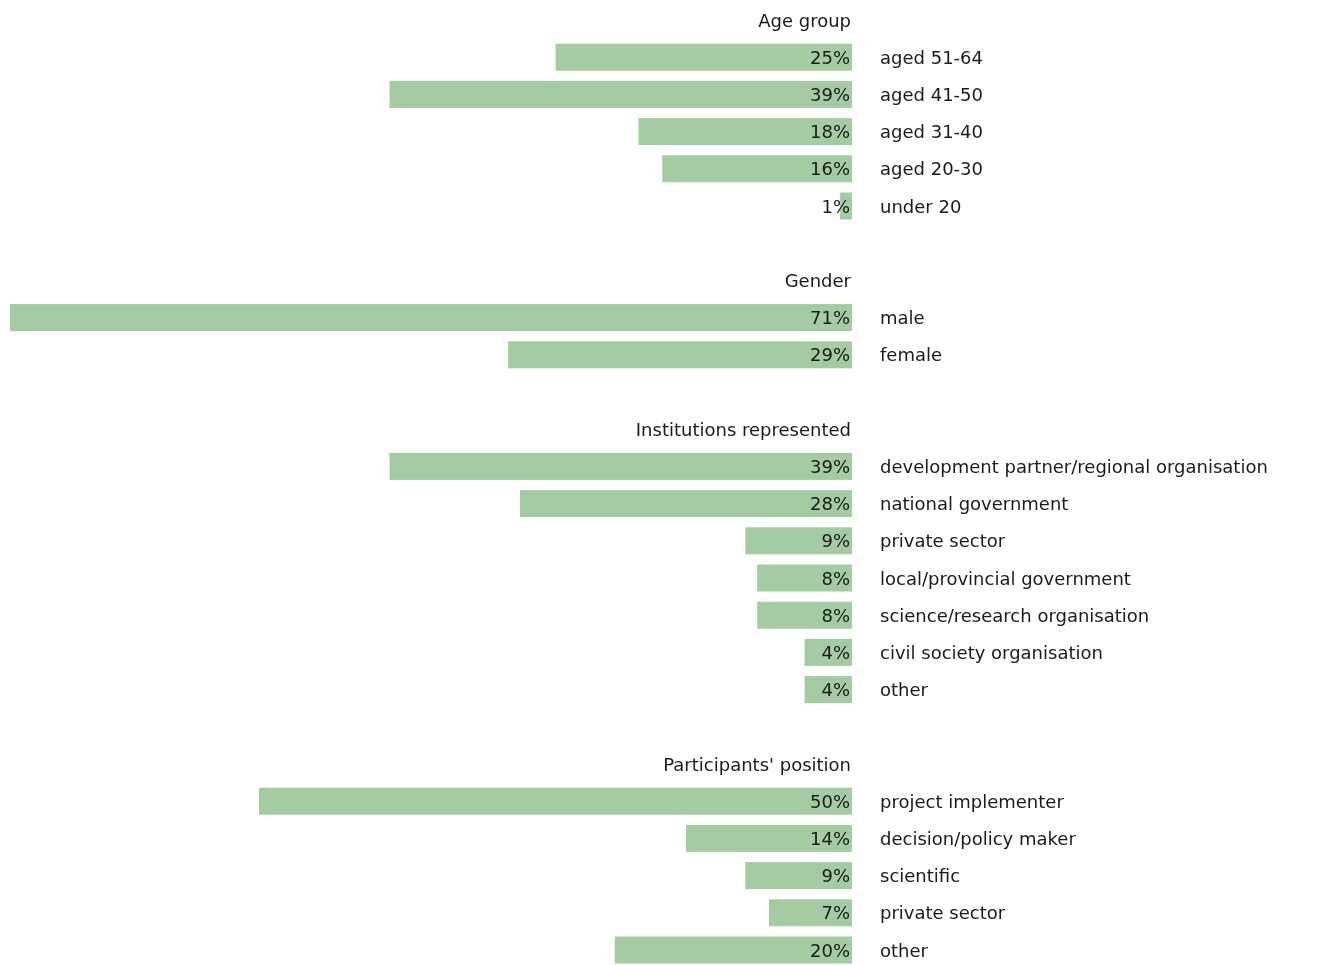  Describe the element at coordinates (829, 318) in the screenshot. I see `data-label: 71%` at that location.